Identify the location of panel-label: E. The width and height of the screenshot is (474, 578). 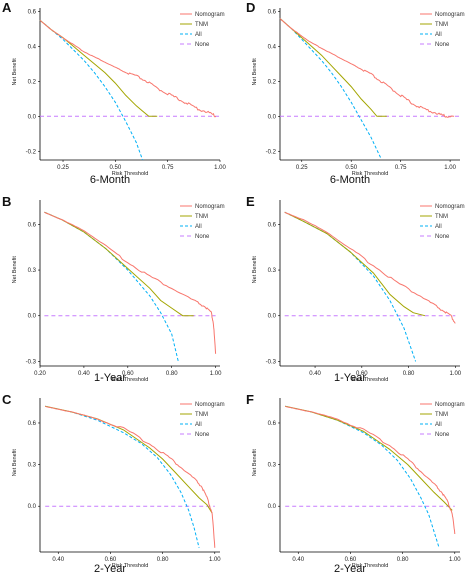
(250, 201).